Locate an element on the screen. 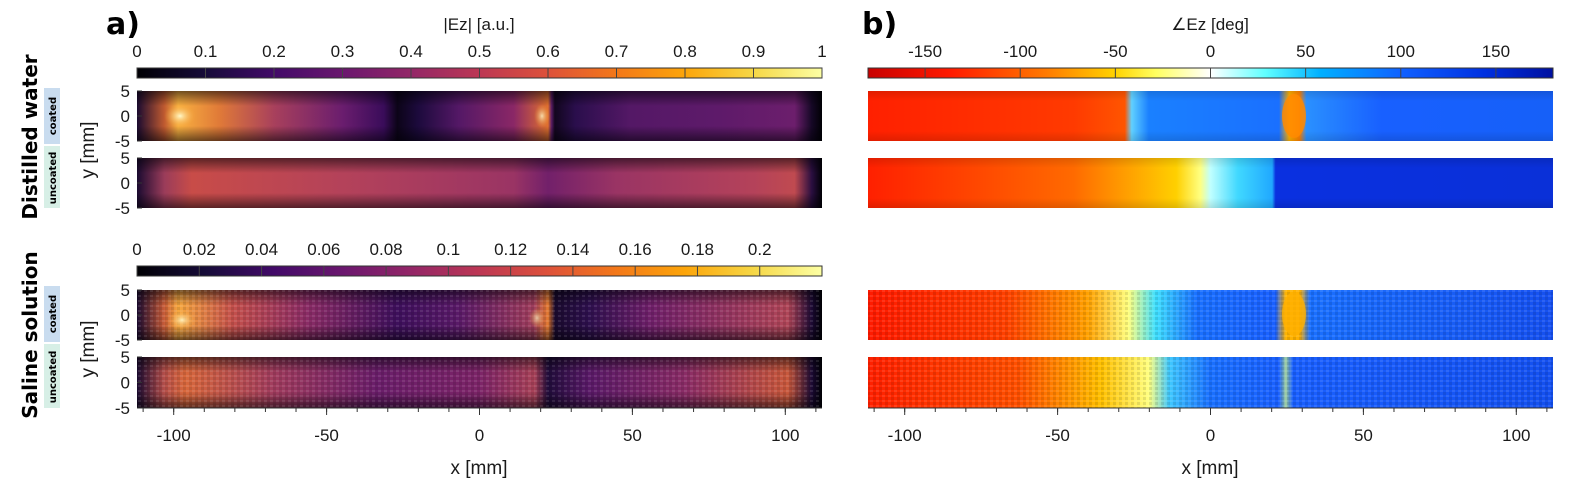 This screenshot has width=1580, height=485. tag-bg-water-coated is located at coordinates (52, 116).